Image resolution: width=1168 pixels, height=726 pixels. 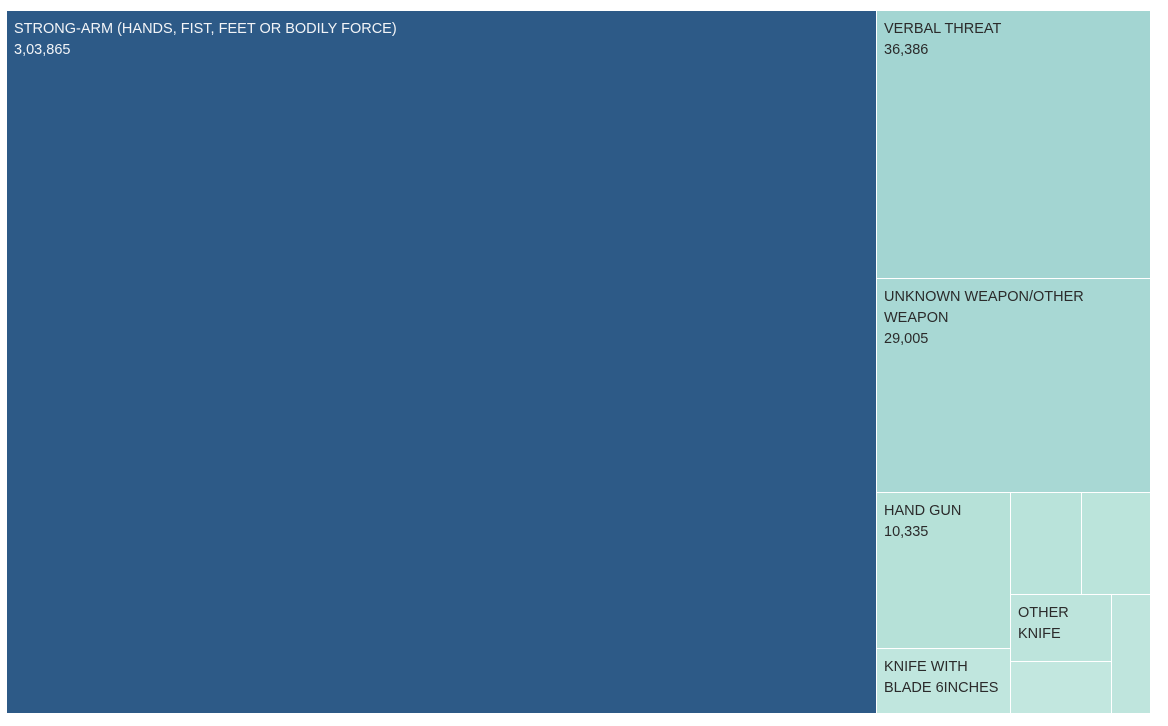 I want to click on tile-verbal-threat-value: 36,386, so click(x=906, y=50).